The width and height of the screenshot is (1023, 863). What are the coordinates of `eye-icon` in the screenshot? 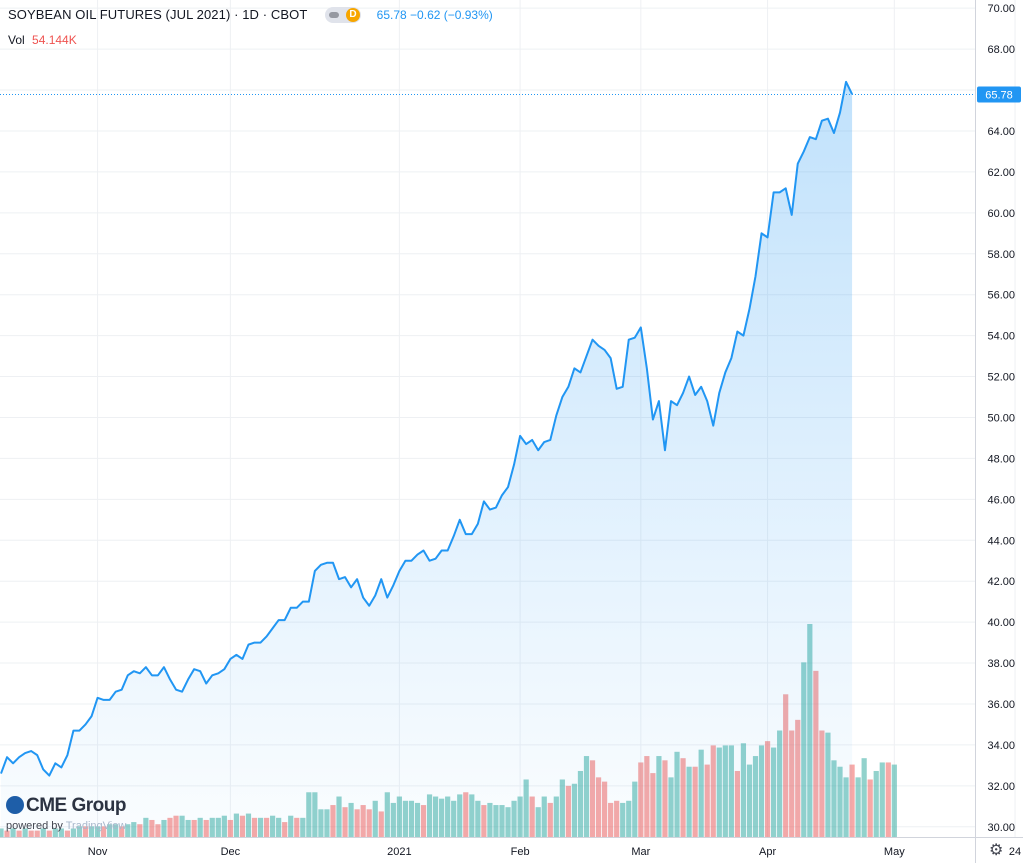 It's located at (334, 14).